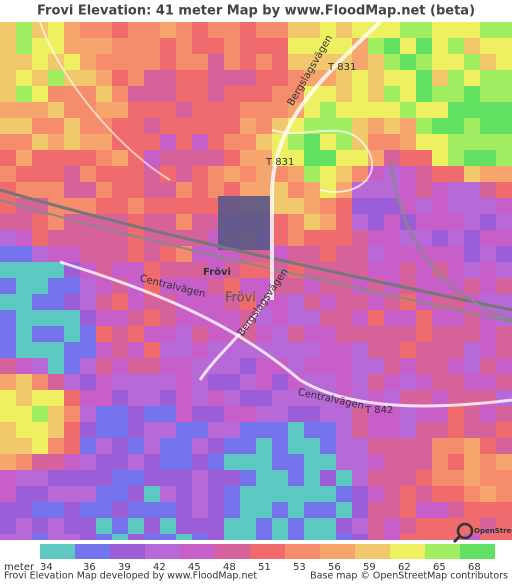 Image resolution: width=512 pixels, height=586 pixels. Describe the element at coordinates (482, 533) in the screenshot. I see `osm-logo: OpenStreetMap` at that location.